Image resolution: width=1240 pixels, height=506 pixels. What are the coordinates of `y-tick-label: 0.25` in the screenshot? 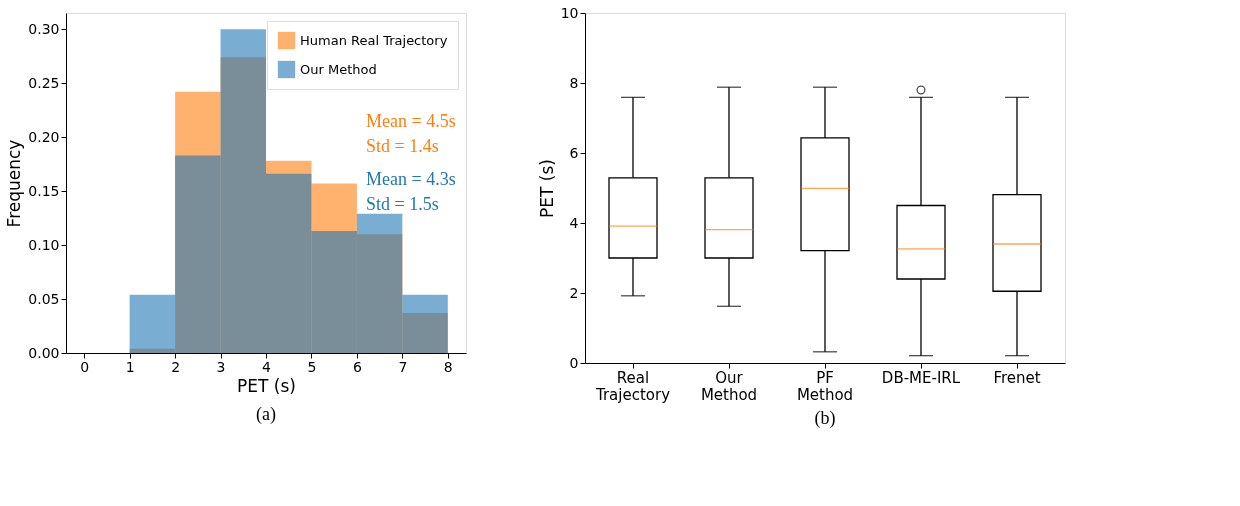 It's located at (44, 82).